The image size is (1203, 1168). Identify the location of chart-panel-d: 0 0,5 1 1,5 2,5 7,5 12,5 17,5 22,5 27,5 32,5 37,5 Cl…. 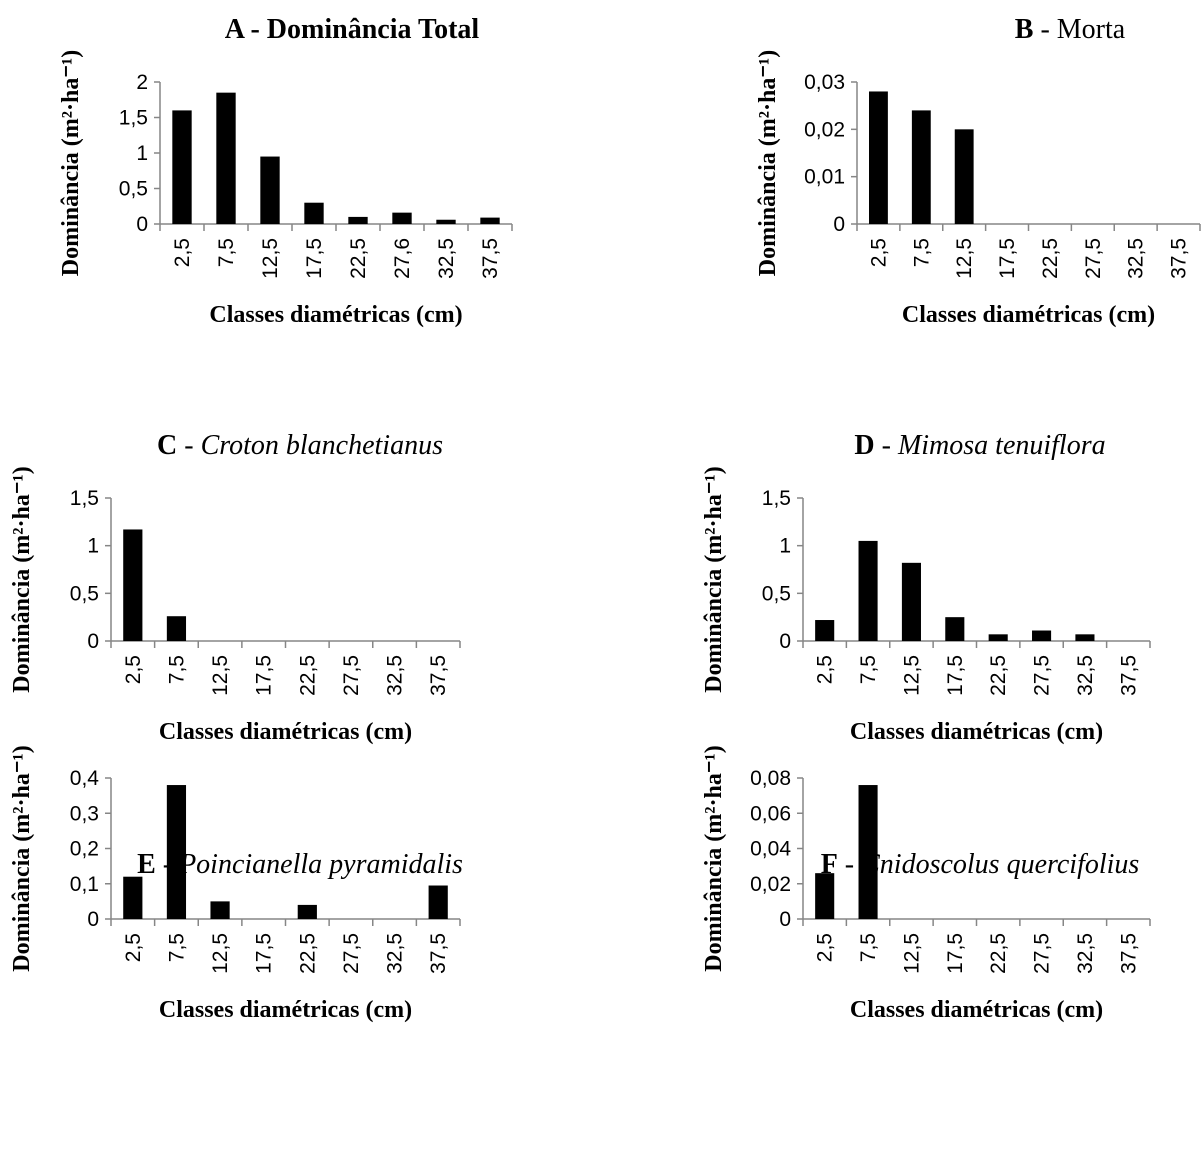
(926, 605).